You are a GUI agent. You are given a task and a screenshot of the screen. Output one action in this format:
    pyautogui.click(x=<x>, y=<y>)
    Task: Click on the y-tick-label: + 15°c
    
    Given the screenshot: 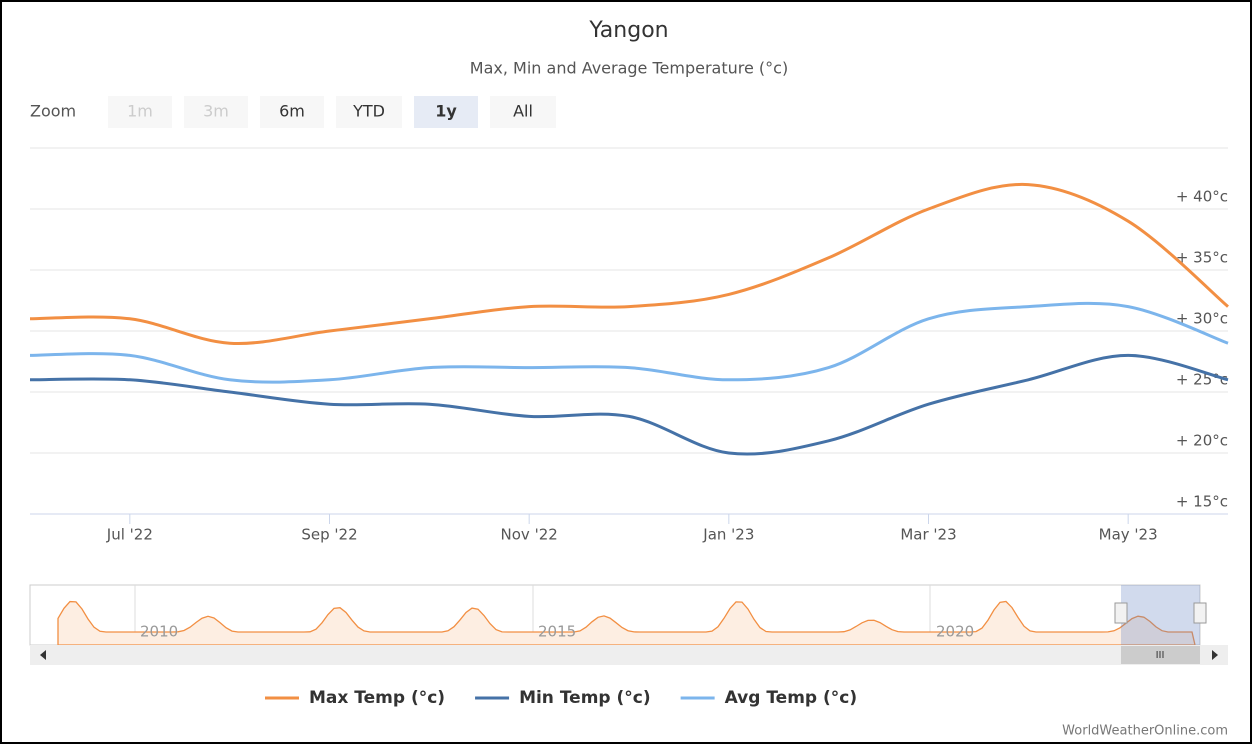 What is the action you would take?
    pyautogui.click(x=1202, y=502)
    